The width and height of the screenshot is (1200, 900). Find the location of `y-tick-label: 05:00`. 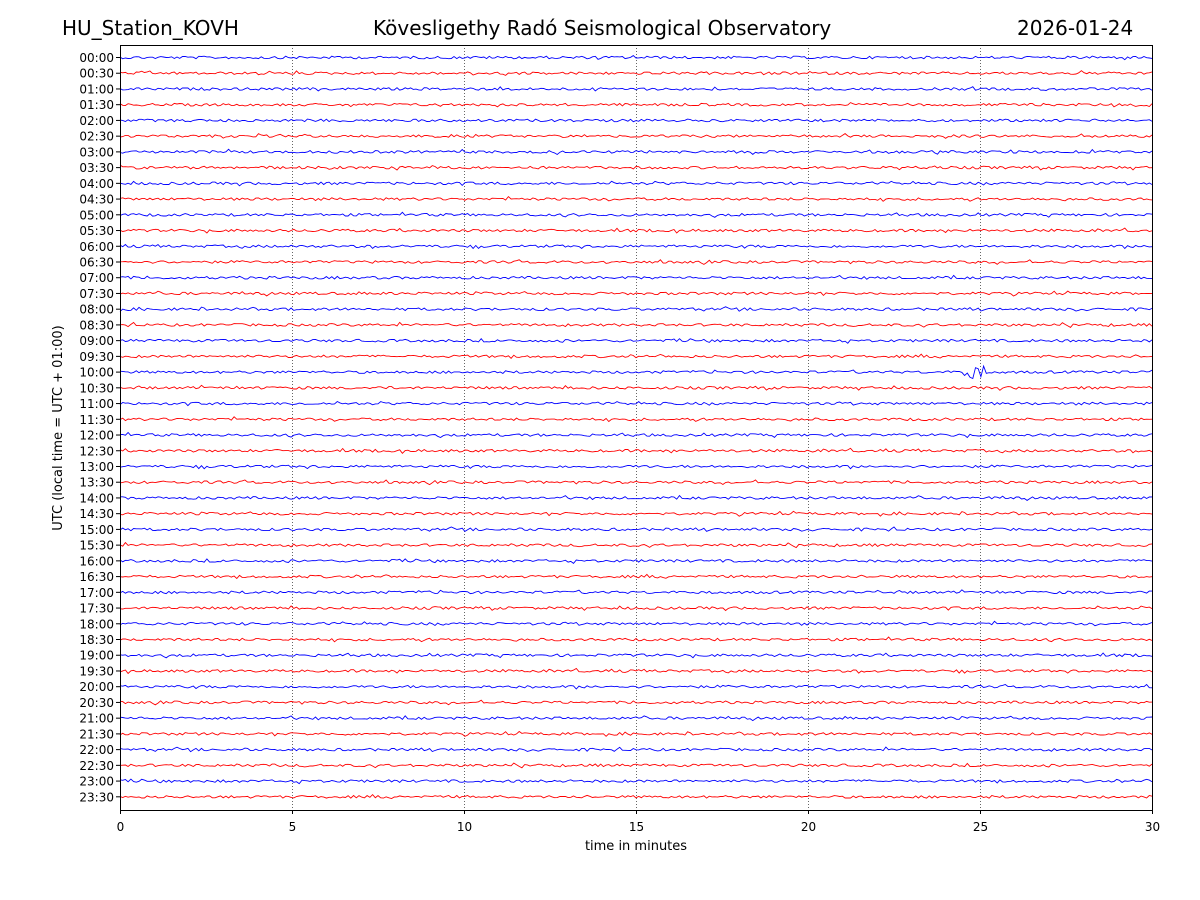

y-tick-label: 05:00 is located at coordinates (96, 215).